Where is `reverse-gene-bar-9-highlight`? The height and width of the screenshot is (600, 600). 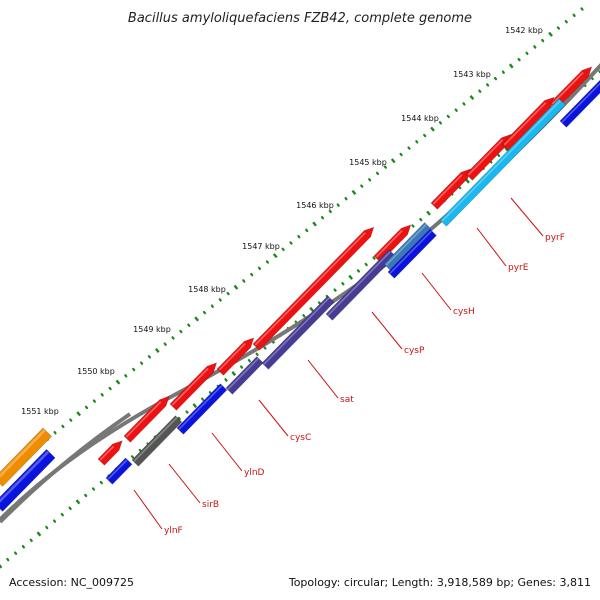
reverse-gene-bar-9-highlight is located at coordinates (501, 161).